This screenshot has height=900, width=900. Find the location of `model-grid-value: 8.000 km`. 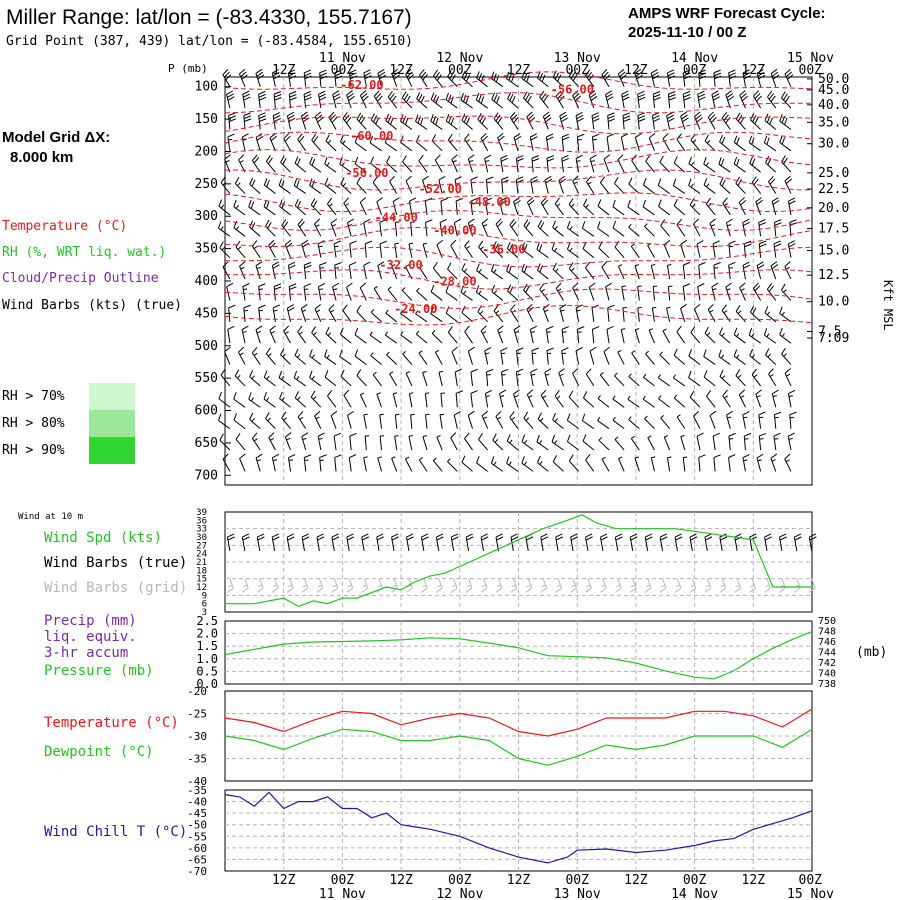

model-grid-value: 8.000 km is located at coordinates (41, 157).